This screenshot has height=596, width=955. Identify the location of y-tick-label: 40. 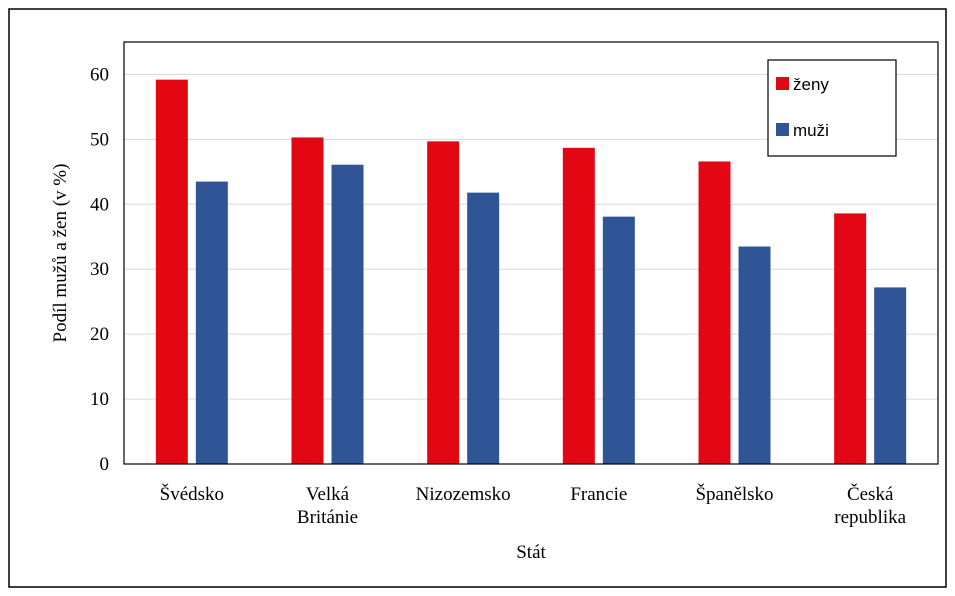
(99, 204).